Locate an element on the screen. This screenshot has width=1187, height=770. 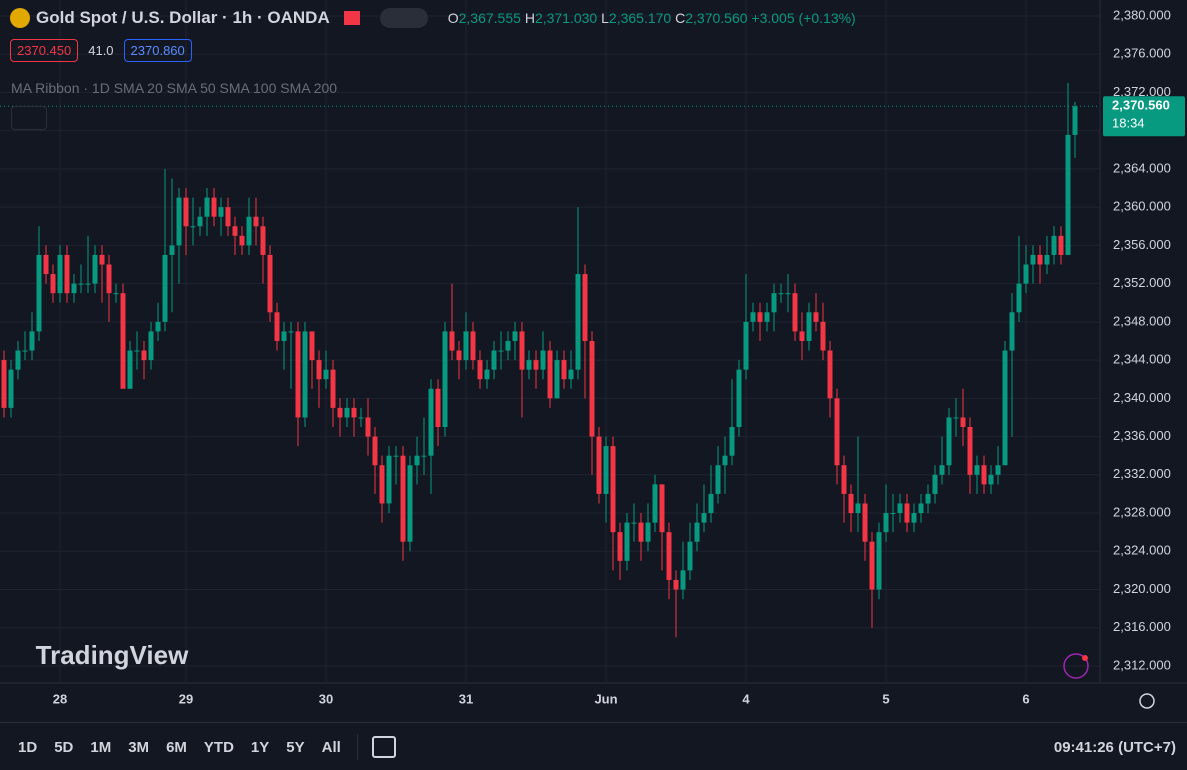
range-button: 3M is located at coordinates (139, 747).